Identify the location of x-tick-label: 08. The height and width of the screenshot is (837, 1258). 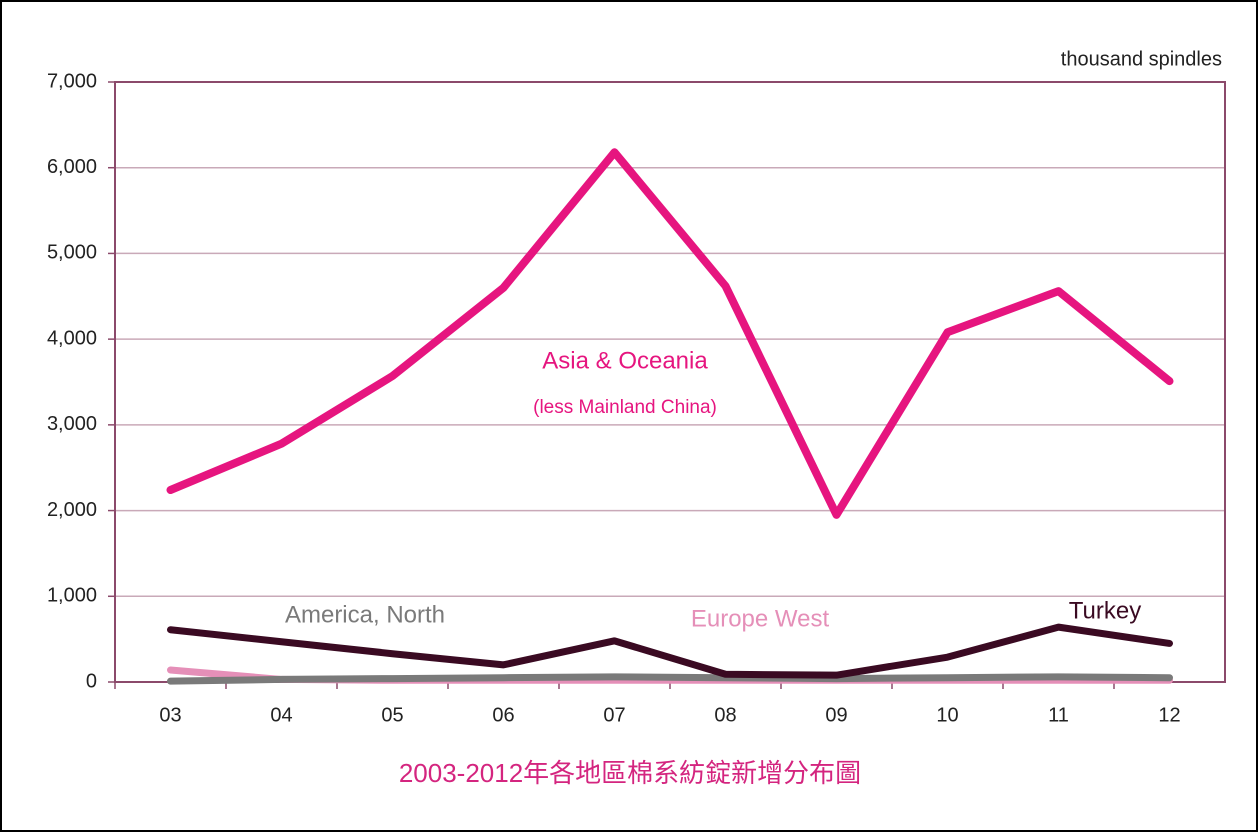
(725, 715).